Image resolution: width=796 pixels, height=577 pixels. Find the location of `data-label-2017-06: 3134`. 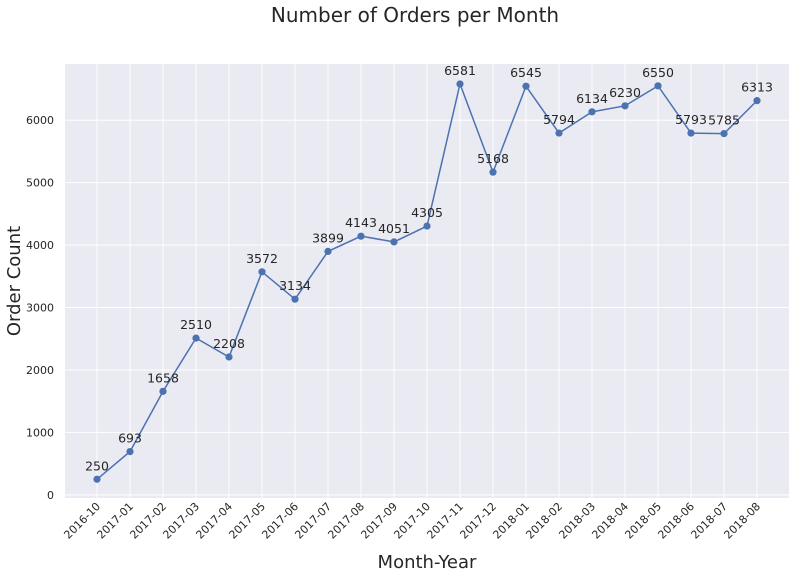

data-label-2017-06: 3134 is located at coordinates (295, 285).